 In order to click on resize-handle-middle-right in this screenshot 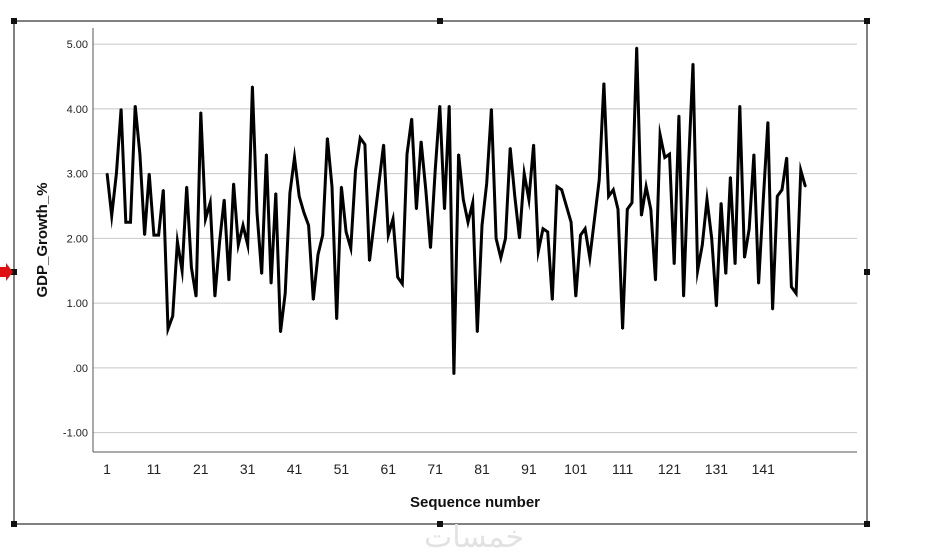, I will do `click(867, 272)`.